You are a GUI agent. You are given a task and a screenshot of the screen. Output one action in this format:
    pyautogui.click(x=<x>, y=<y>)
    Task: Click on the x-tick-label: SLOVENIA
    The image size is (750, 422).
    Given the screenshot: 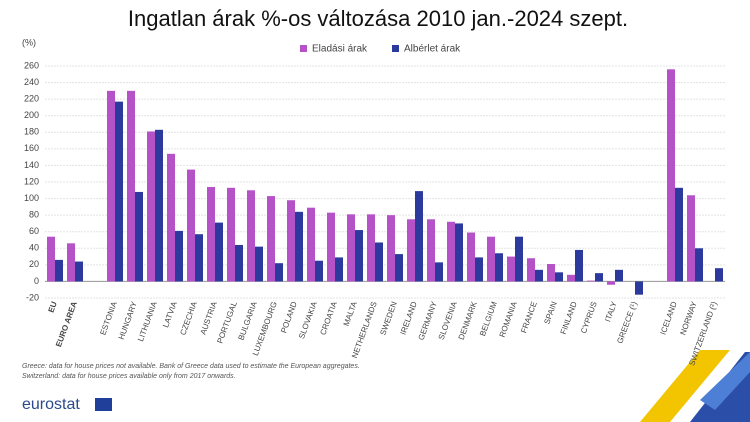 What is the action you would take?
    pyautogui.click(x=448, y=320)
    